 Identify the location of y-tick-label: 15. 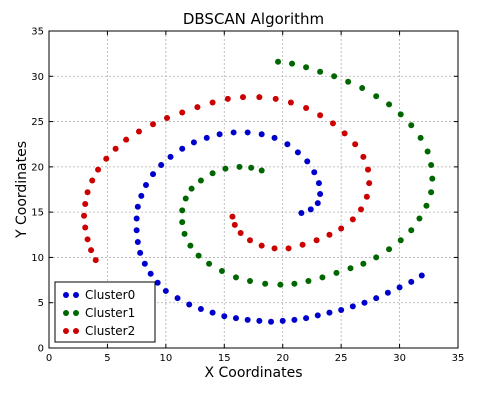
(37, 213).